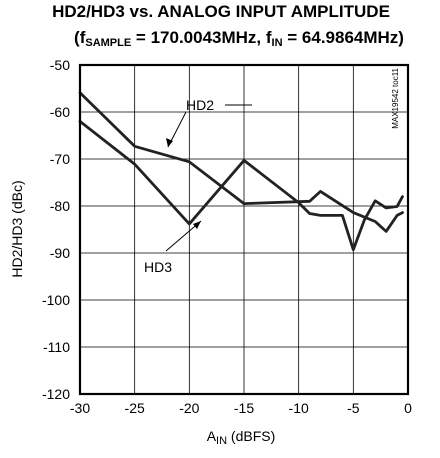 The width and height of the screenshot is (440, 458). What do you see at coordinates (60, 65) in the screenshot?
I see `y-tick-label: -50` at bounding box center [60, 65].